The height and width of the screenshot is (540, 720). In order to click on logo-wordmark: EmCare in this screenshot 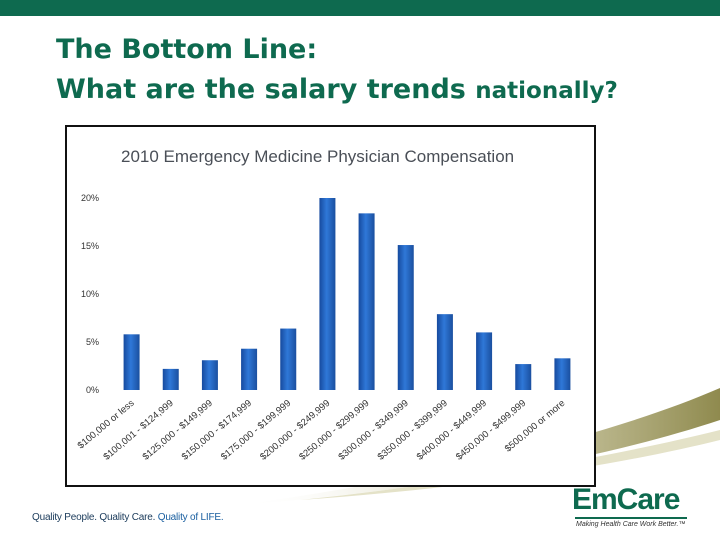, I will do `click(626, 499)`.